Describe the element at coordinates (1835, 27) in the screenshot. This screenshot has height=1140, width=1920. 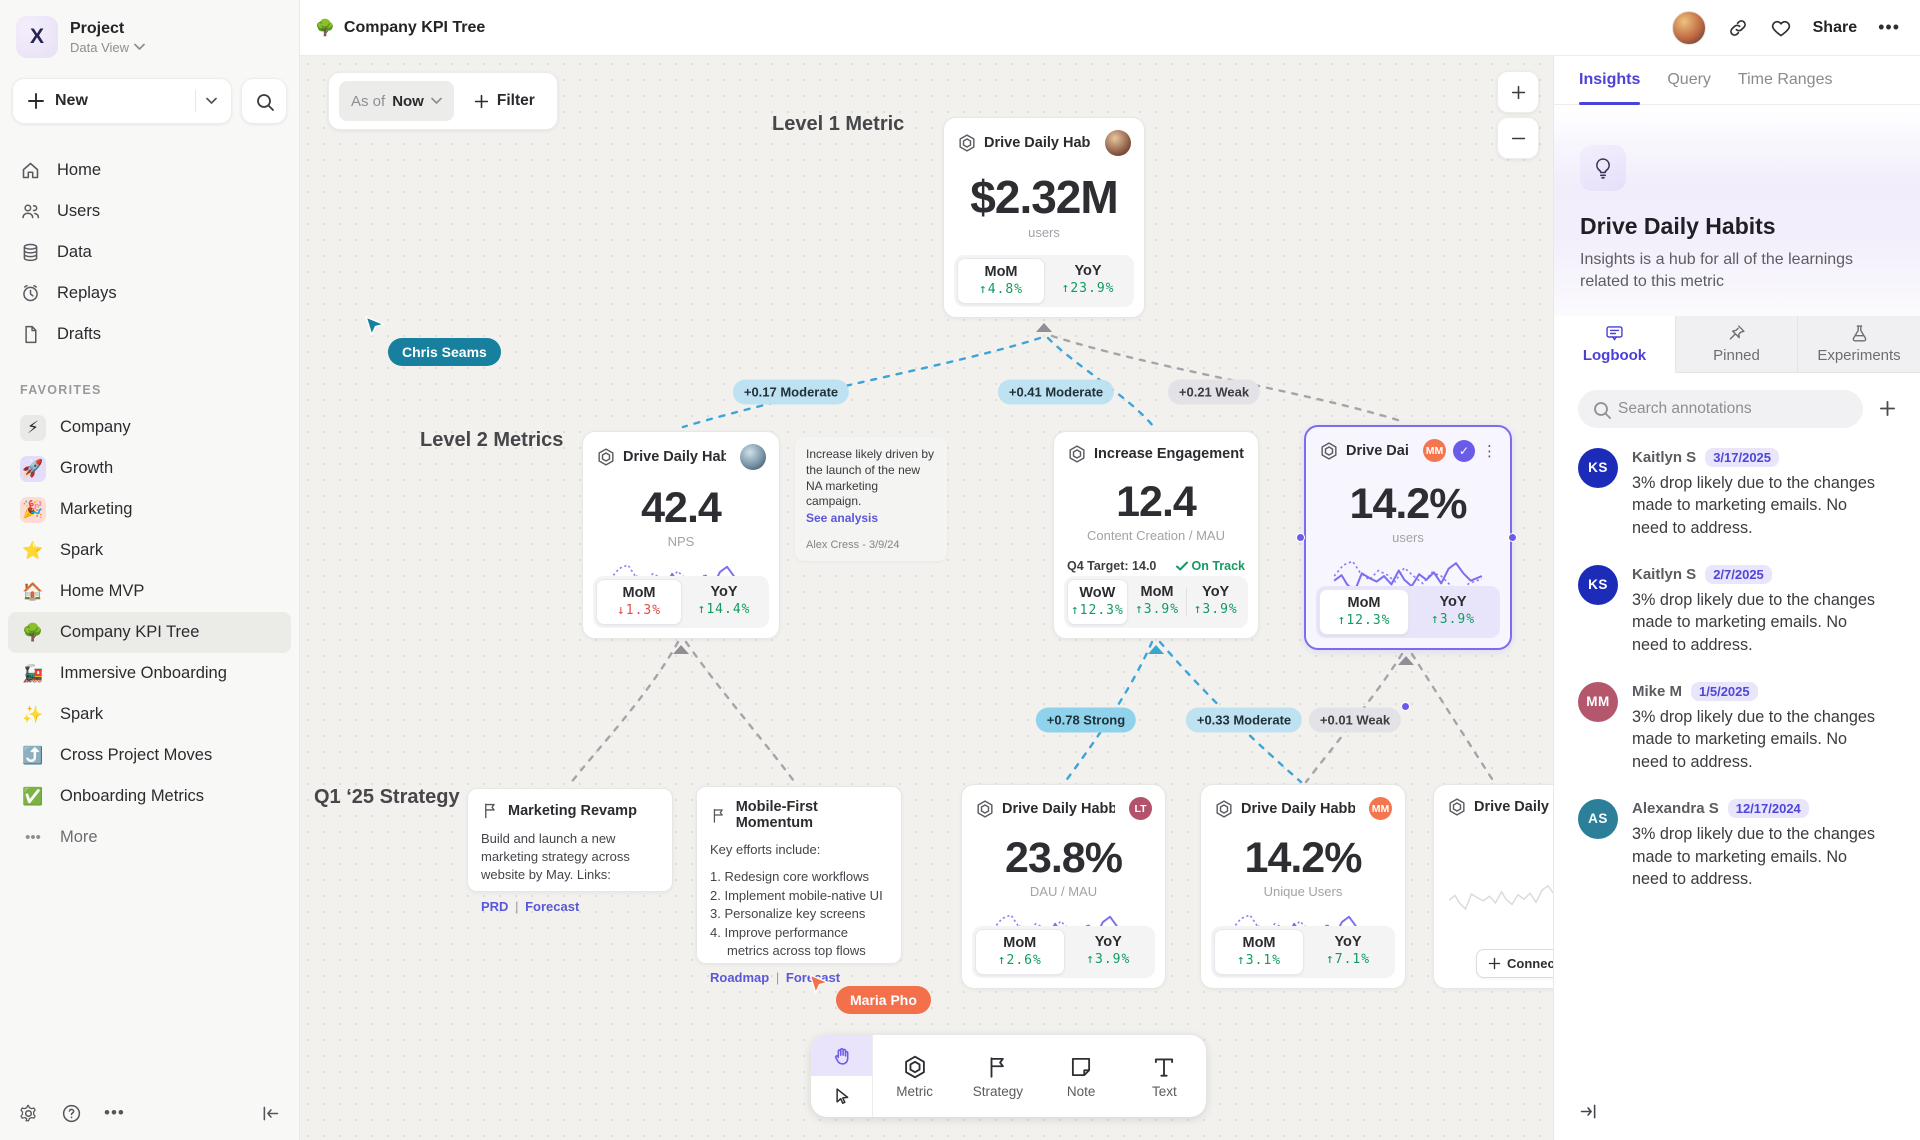
I see `share-button: Share` at that location.